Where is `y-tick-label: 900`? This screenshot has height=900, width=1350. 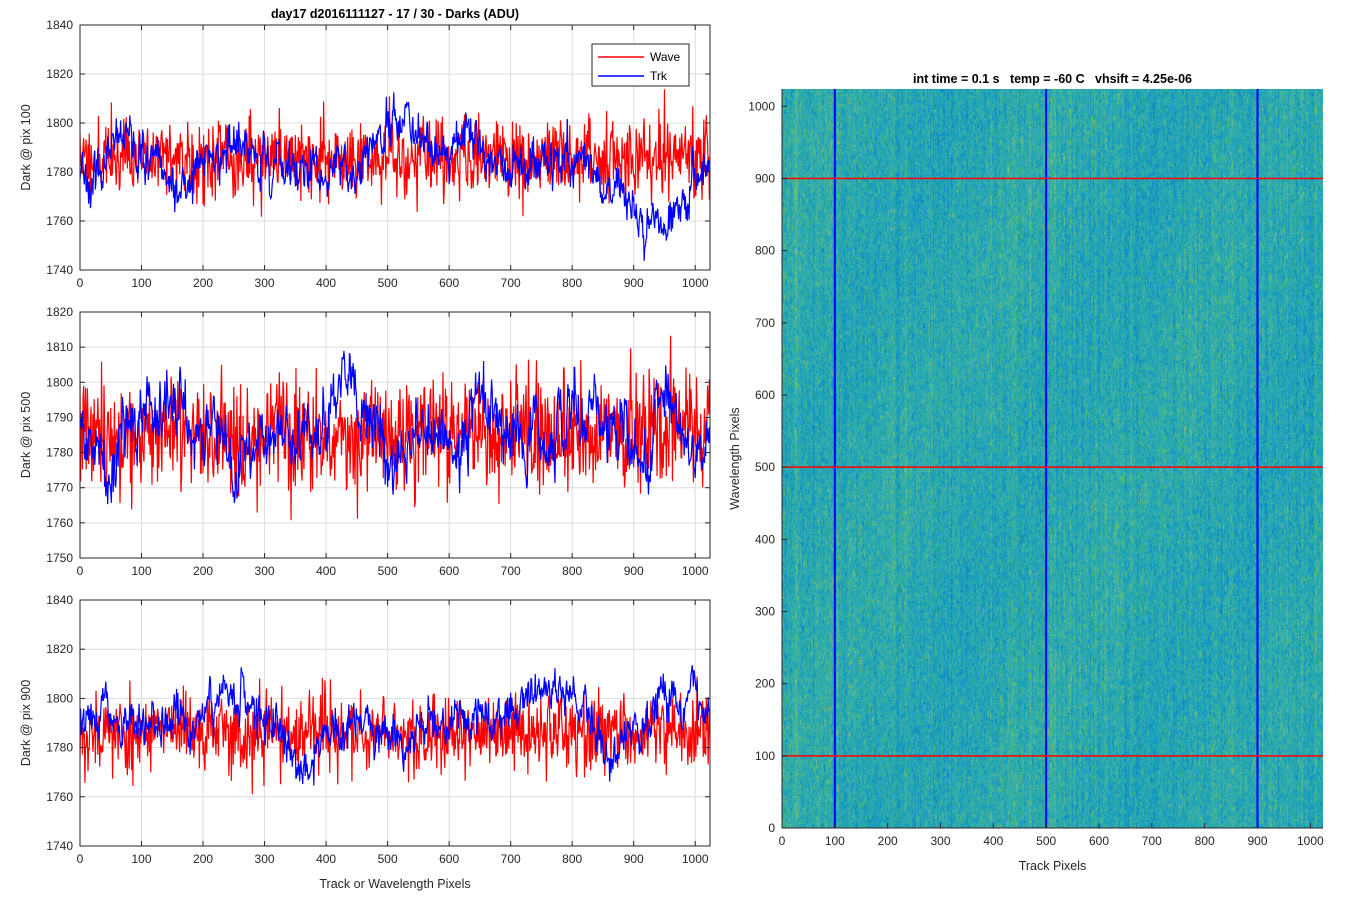 y-tick-label: 900 is located at coordinates (765, 178).